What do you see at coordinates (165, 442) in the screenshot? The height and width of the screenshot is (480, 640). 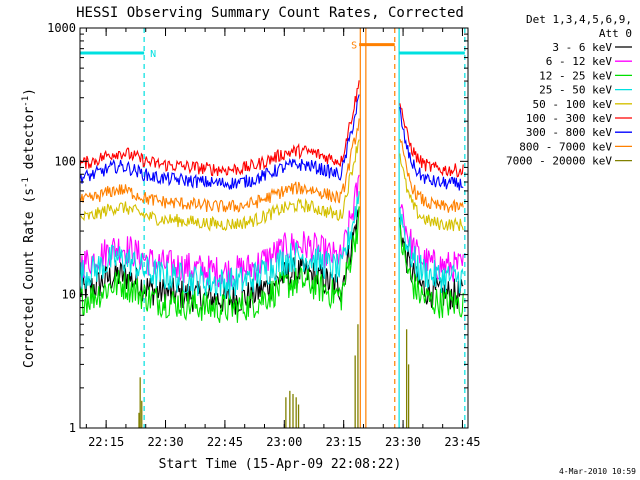 I see `x-tick-label: 22:30` at bounding box center [165, 442].